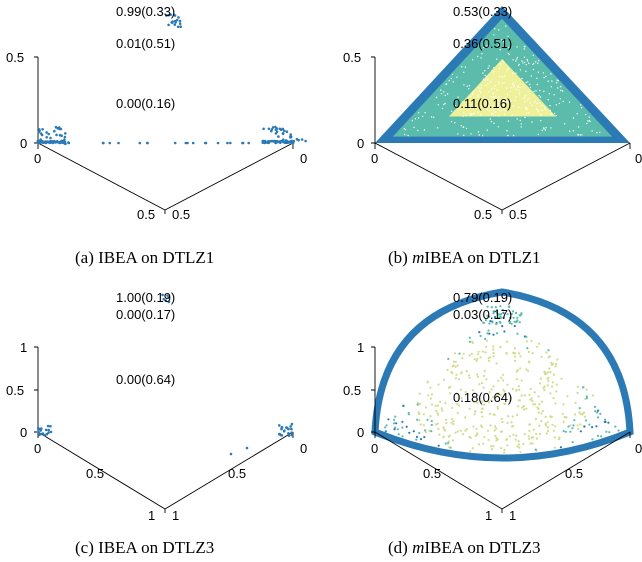 Image resolution: width=642 pixels, height=562 pixels. Describe the element at coordinates (518, 214) in the screenshot. I see `panel-b-tick-right-half: 0.5` at that location.